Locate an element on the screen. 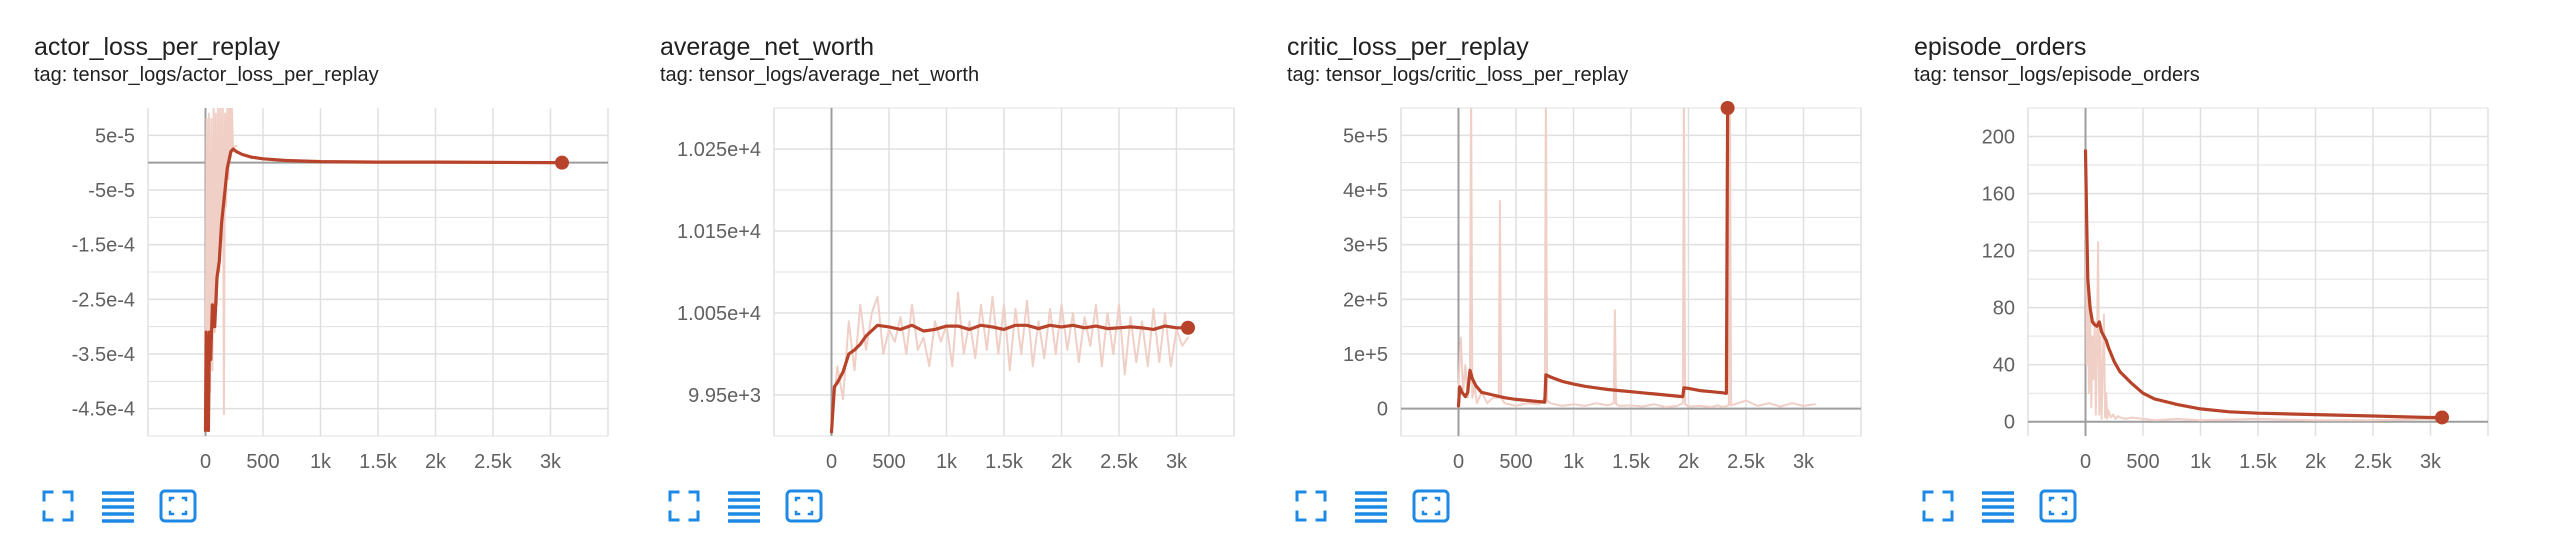 This screenshot has width=2554, height=548. y-tick-label: 1e+5 is located at coordinates (1365, 355).